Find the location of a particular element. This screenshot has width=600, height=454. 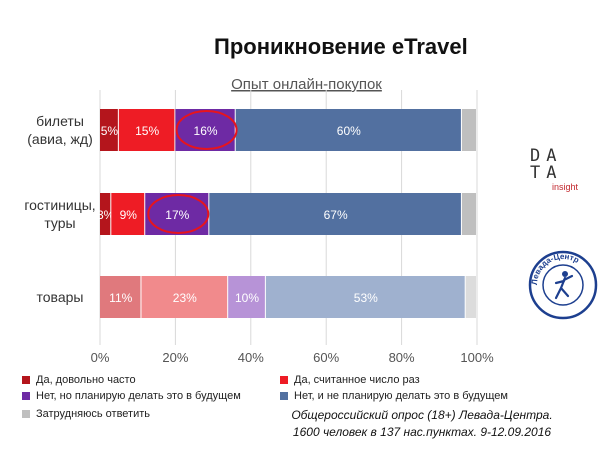

data-label: 5% is located at coordinates (110, 131).